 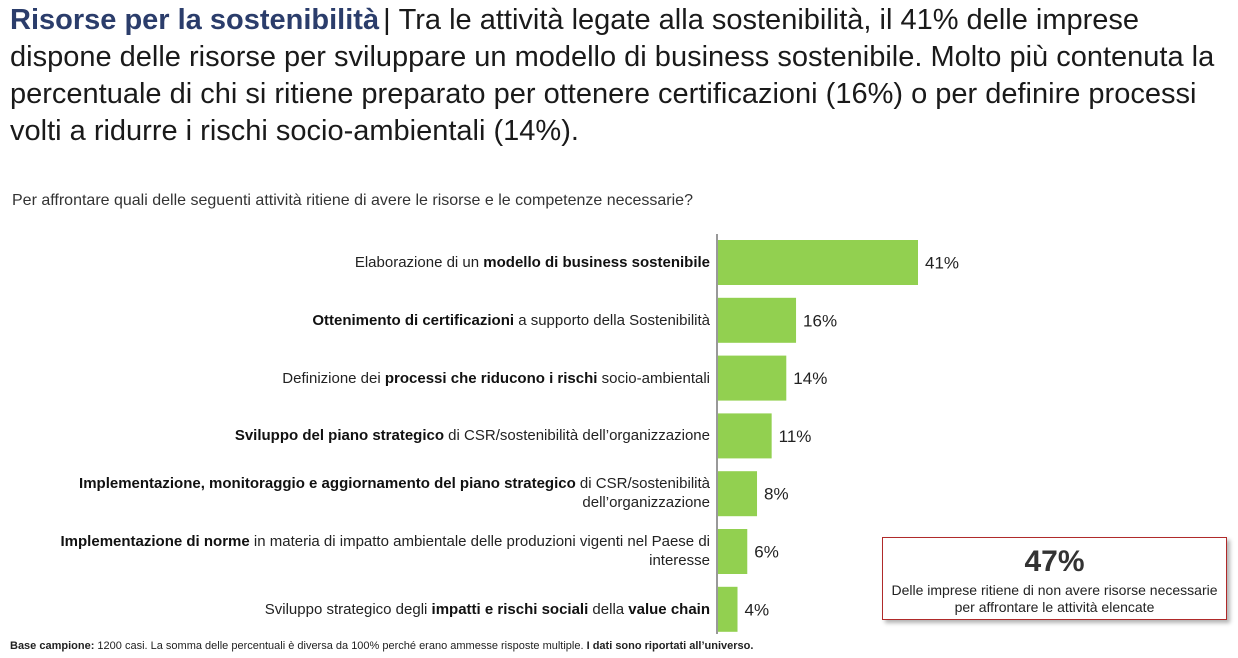 I want to click on bar-value-label-4: 11%, so click(x=795, y=436).